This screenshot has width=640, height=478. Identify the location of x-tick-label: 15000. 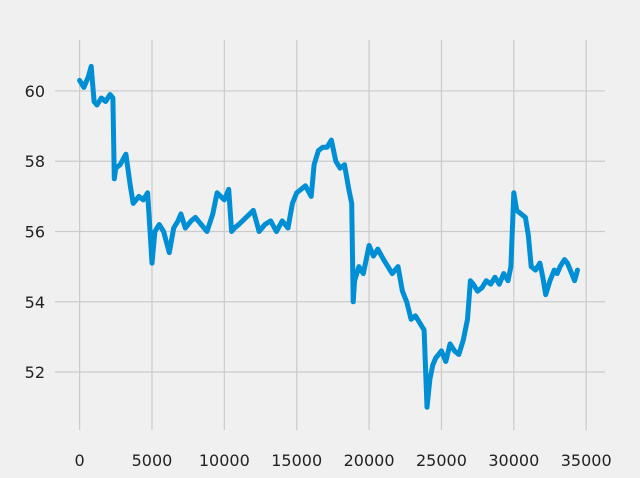
(296, 460).